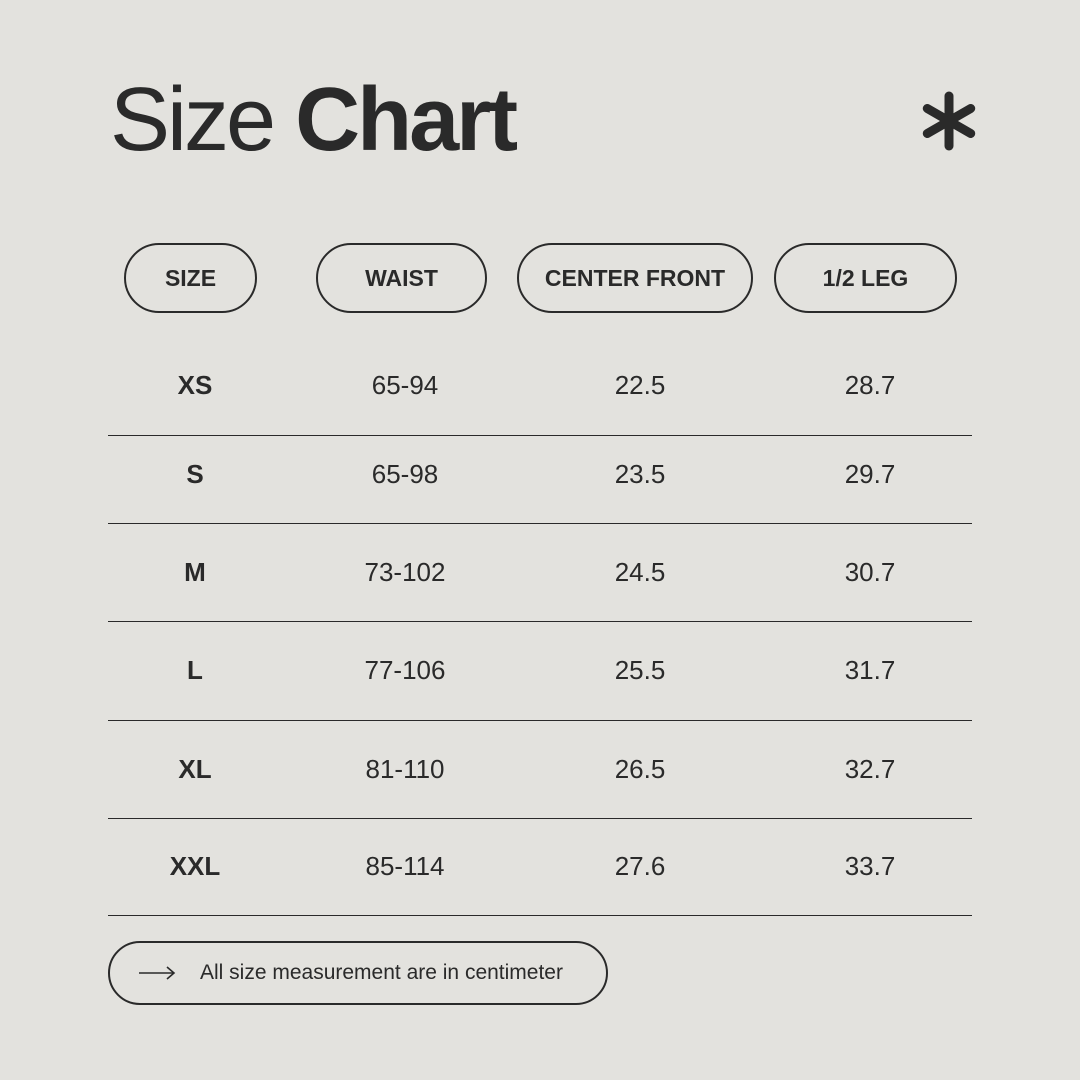 Image resolution: width=1080 pixels, height=1080 pixels. Describe the element at coordinates (640, 474) in the screenshot. I see `center-front-cell: 23.5` at that location.